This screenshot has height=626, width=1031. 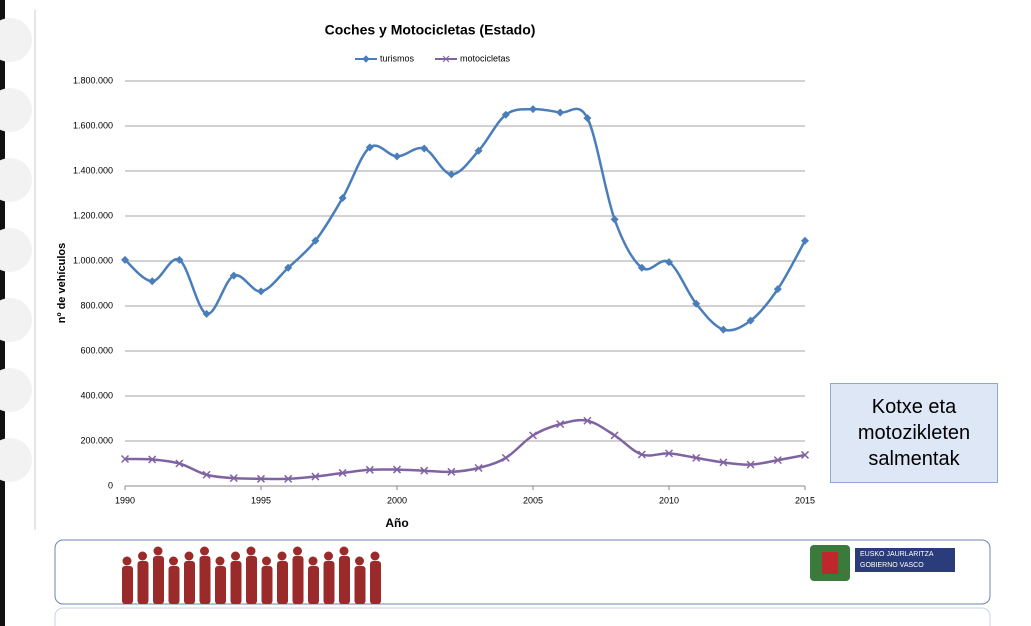 What do you see at coordinates (485, 58) in the screenshot?
I see `legend-label: motocicletas` at bounding box center [485, 58].